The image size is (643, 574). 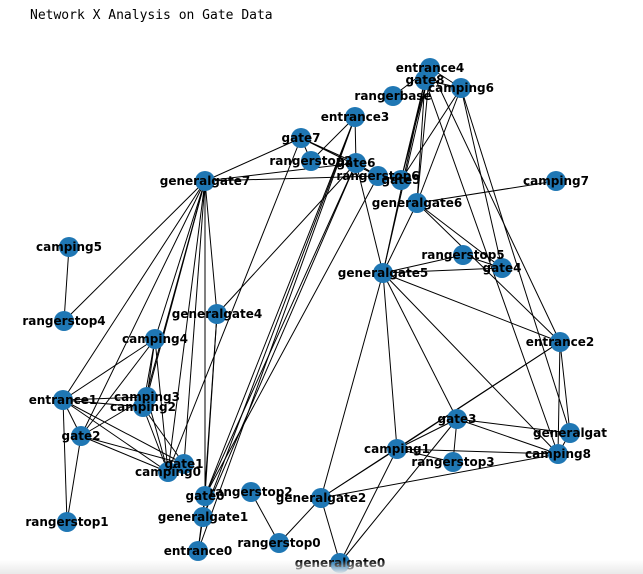 What do you see at coordinates (502, 268) in the screenshot?
I see `node-gate4` at bounding box center [502, 268].